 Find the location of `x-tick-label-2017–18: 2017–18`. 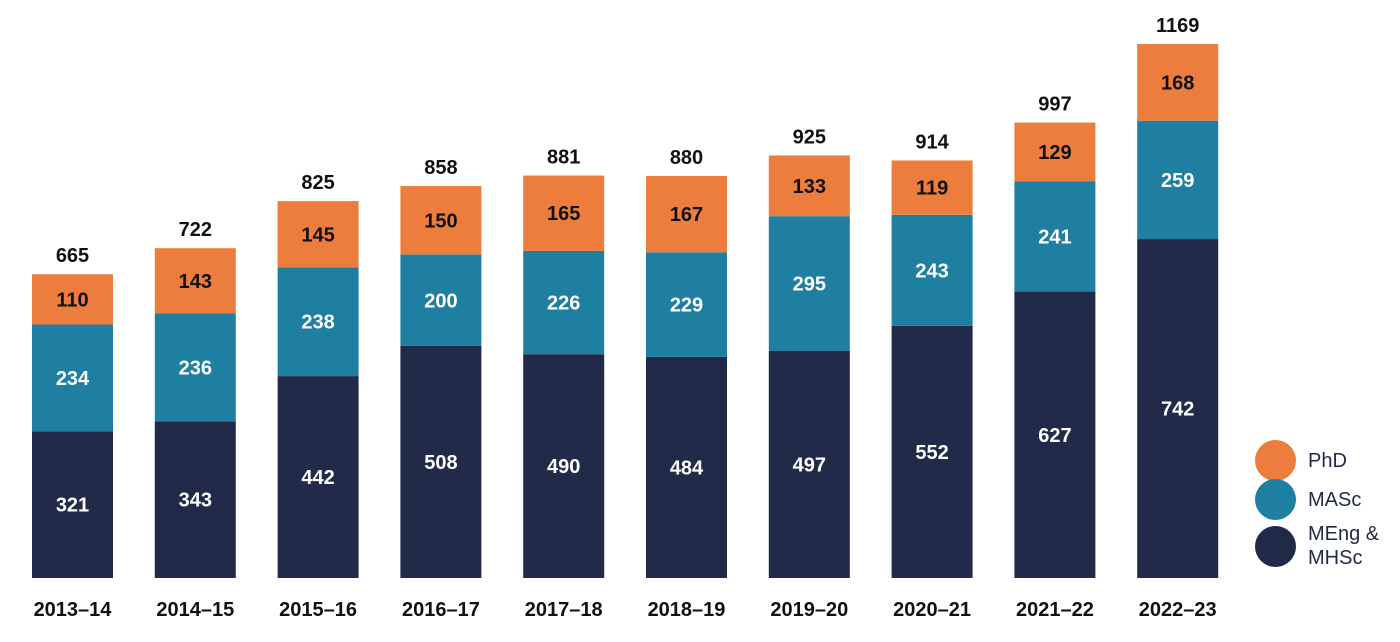

x-tick-label-2017–18: 2017–18 is located at coordinates (564, 610).